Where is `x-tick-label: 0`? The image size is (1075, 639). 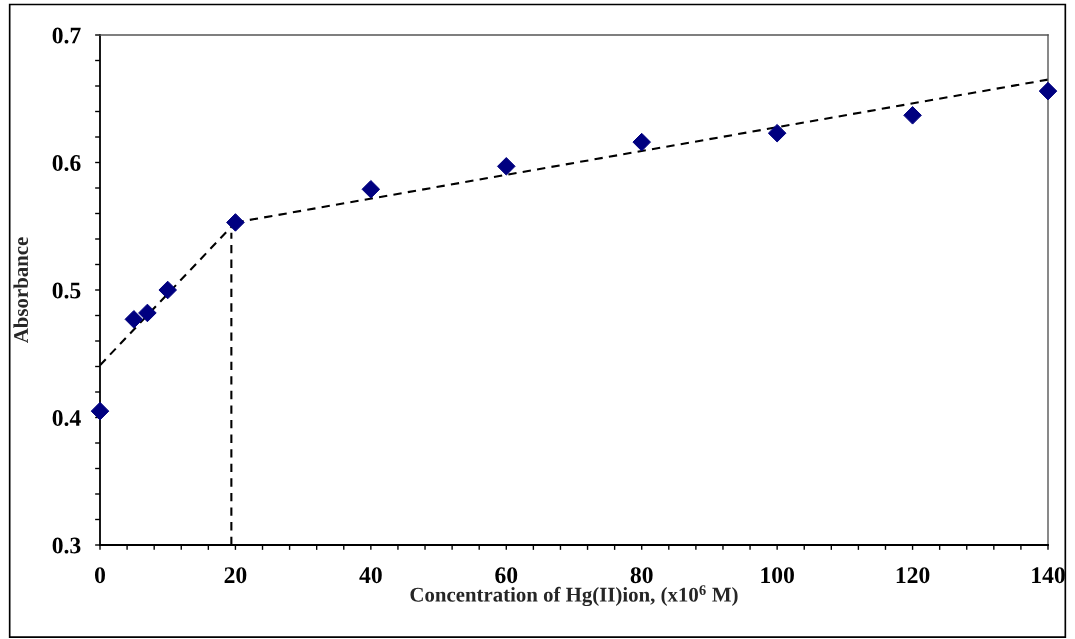
x-tick-label: 0 is located at coordinates (100, 575).